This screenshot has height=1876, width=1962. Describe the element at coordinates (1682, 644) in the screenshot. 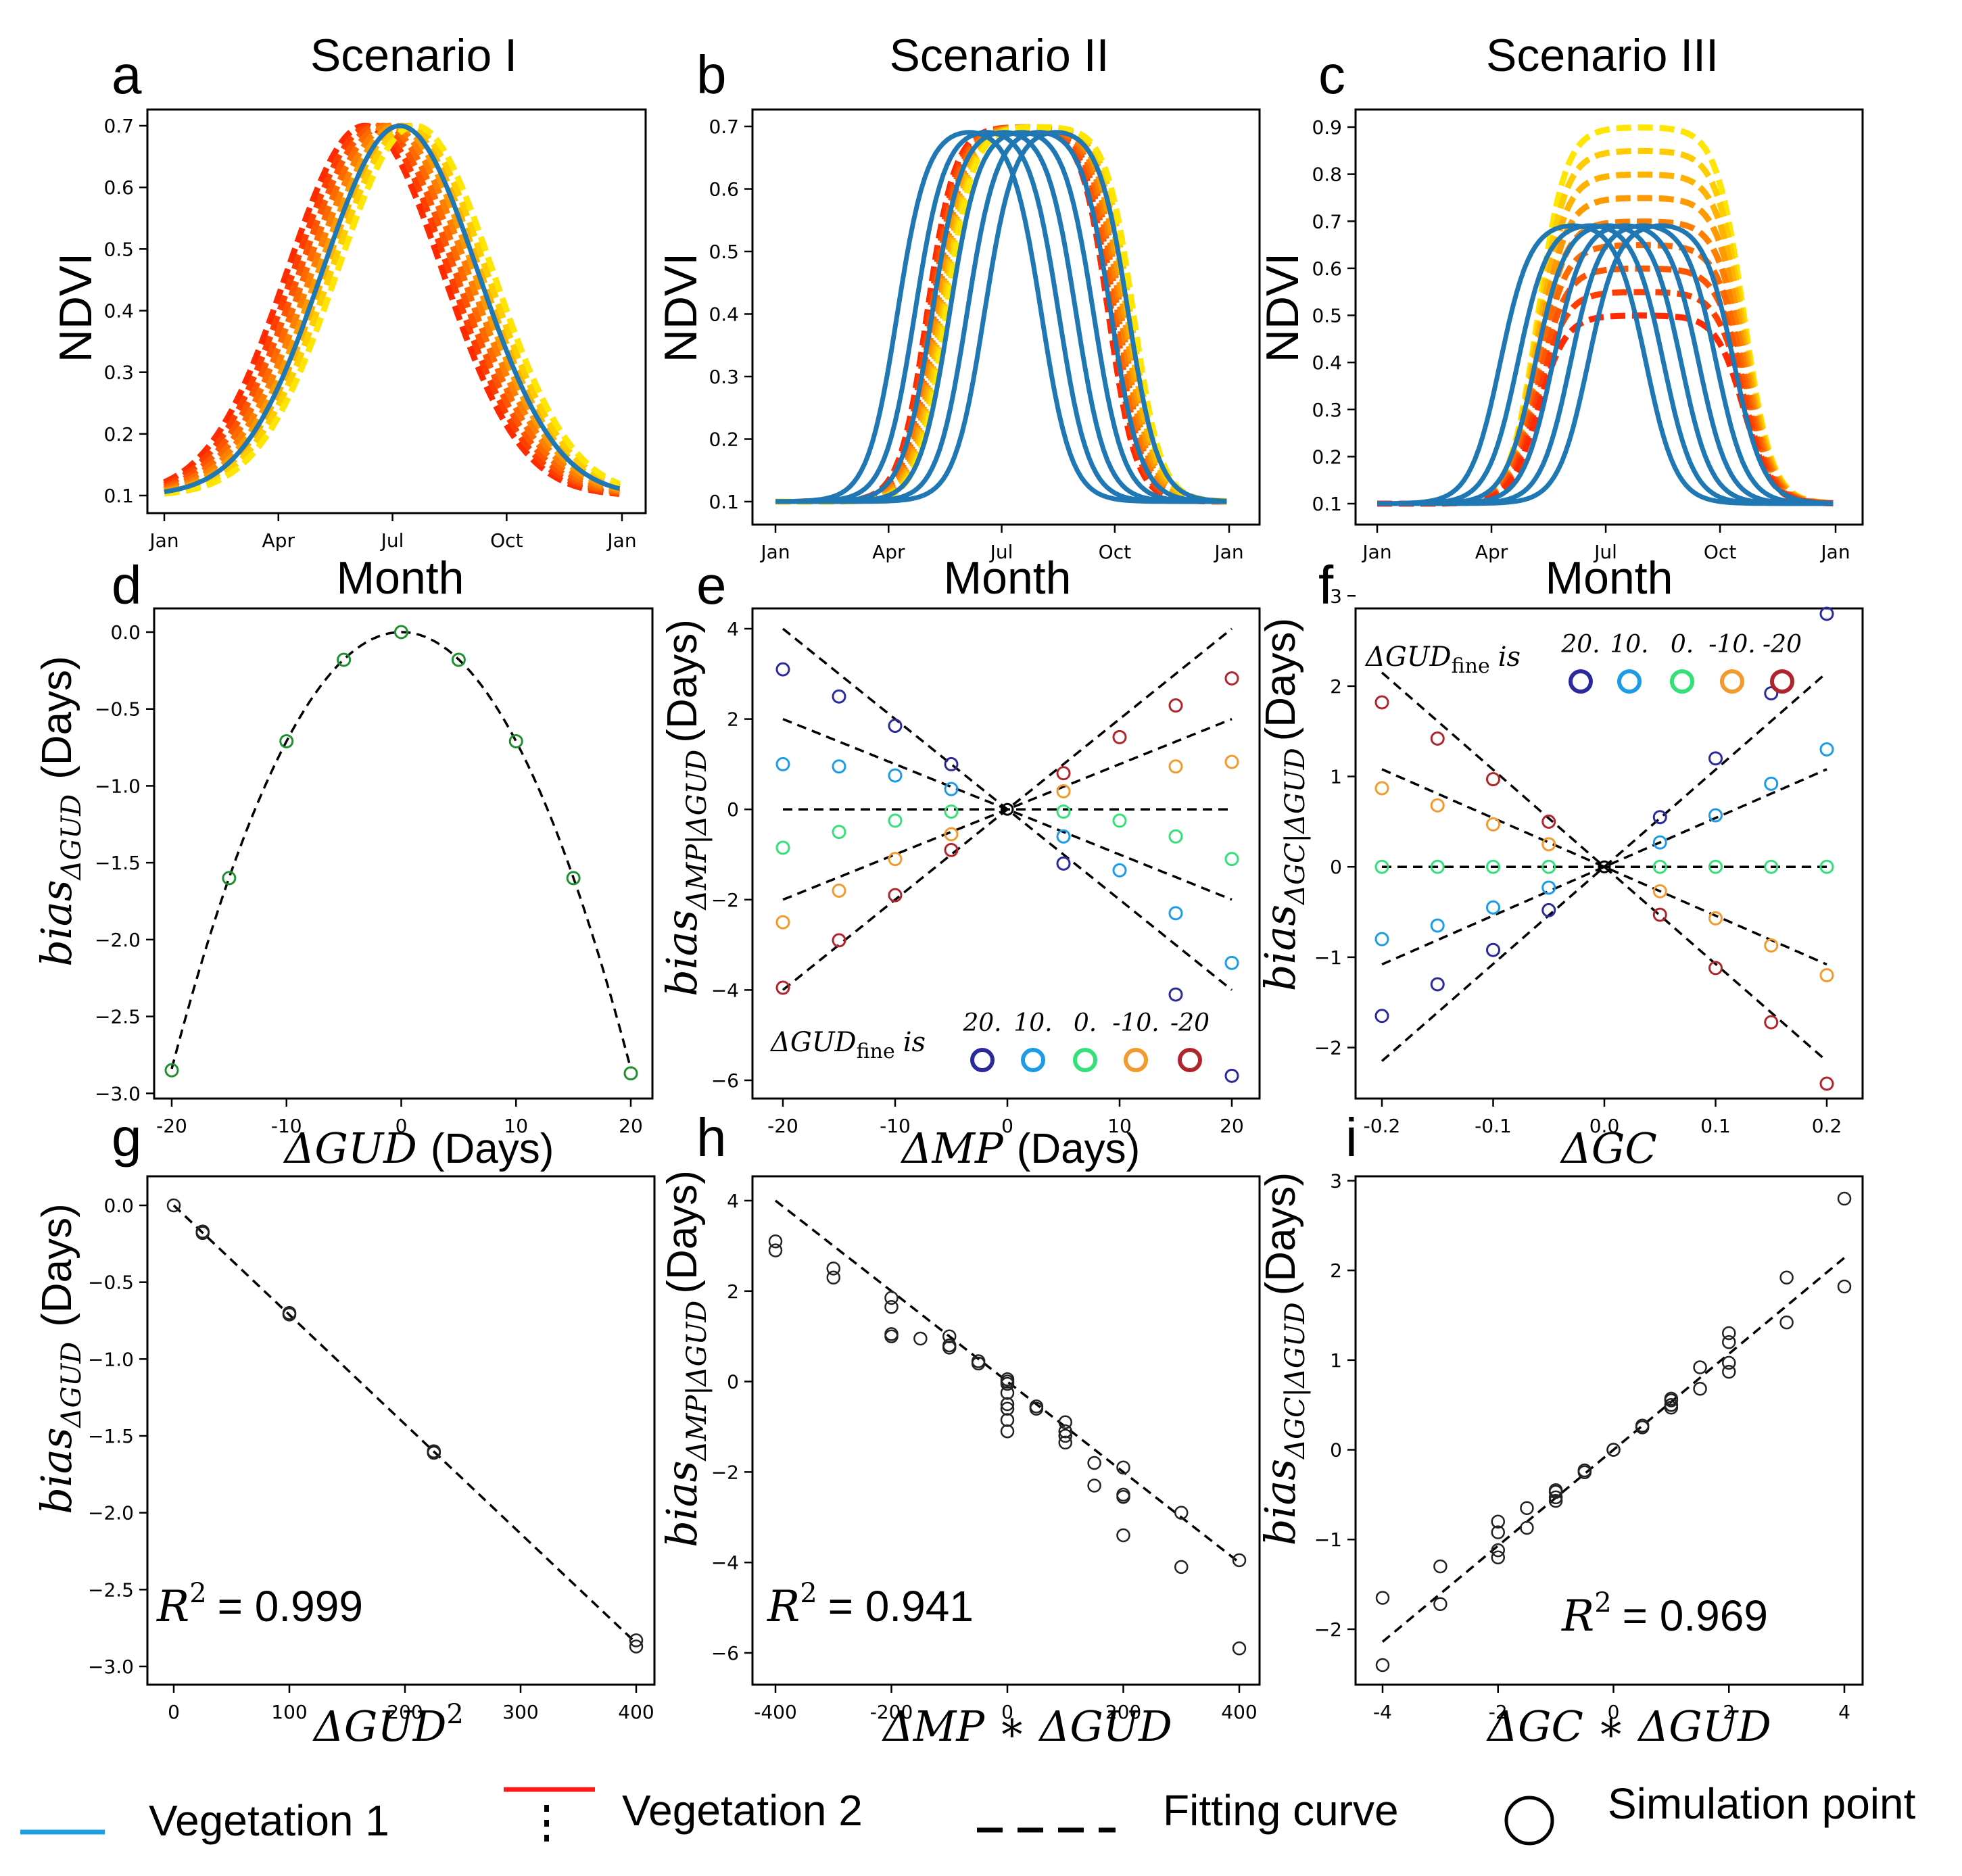

I see `legend-f-val-2: 0.` at that location.